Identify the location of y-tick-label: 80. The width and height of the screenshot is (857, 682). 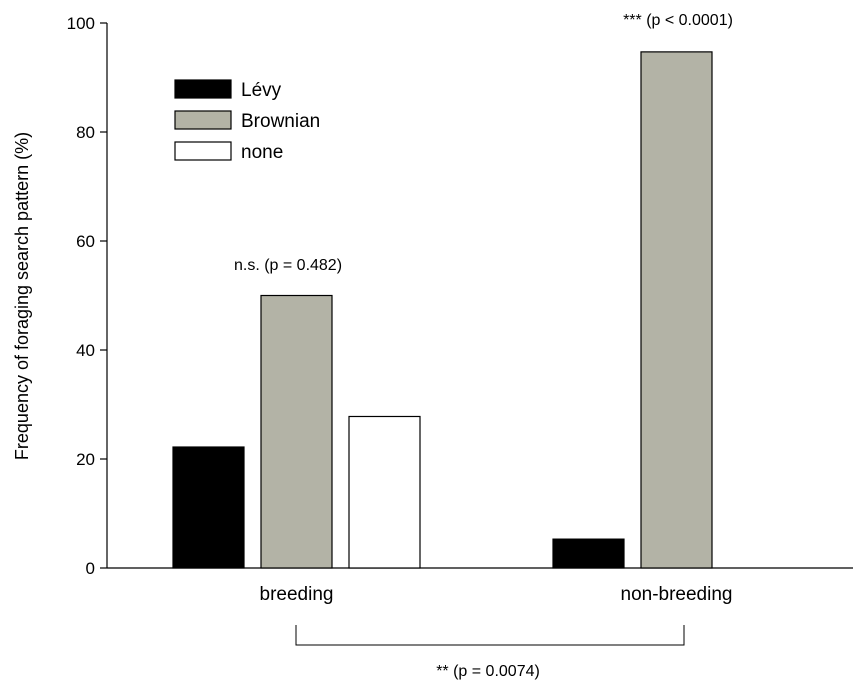
(85, 132).